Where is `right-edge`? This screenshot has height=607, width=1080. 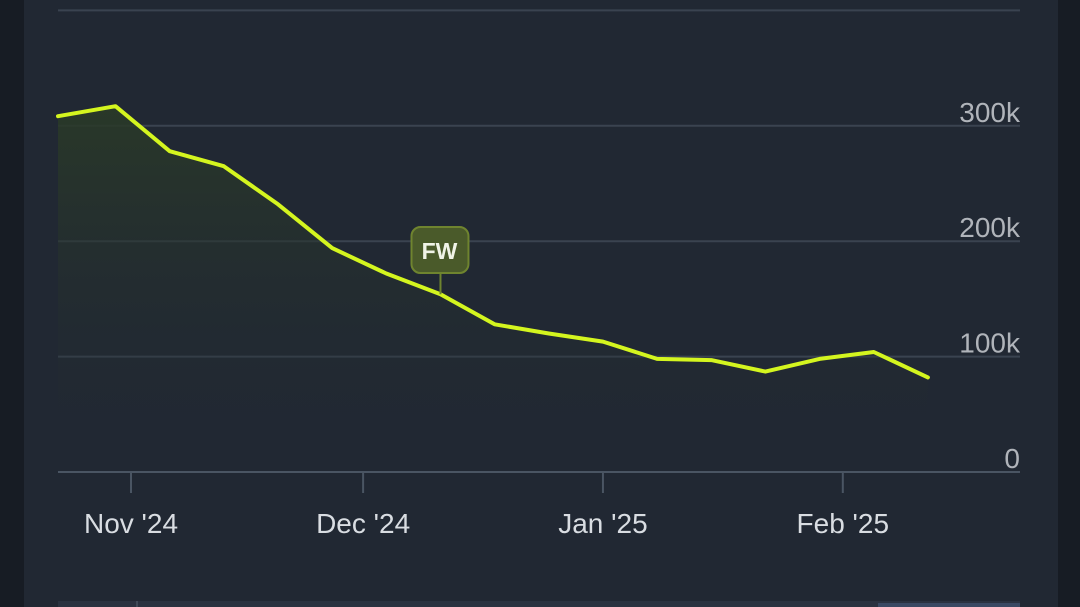 right-edge is located at coordinates (1069, 303).